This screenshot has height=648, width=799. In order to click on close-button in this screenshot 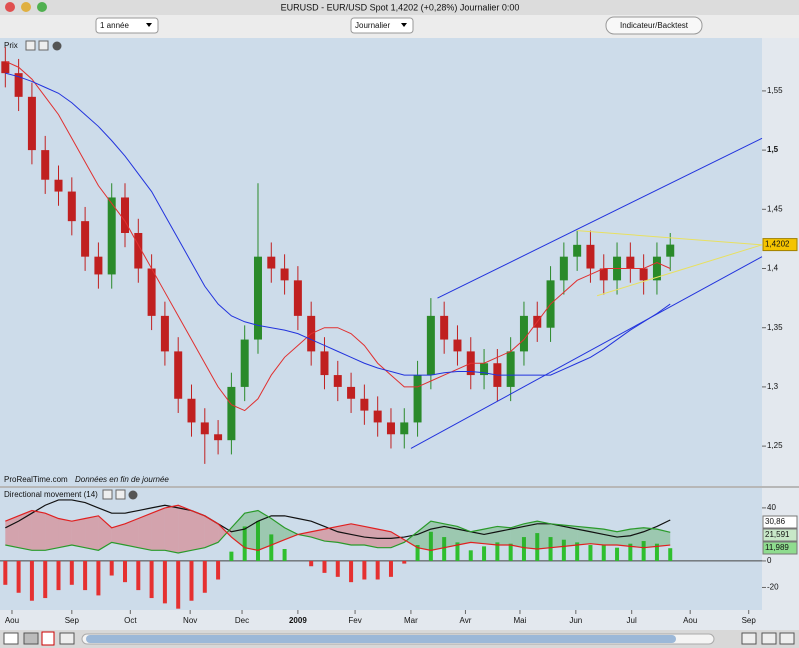, I will do `click(10, 7)`.